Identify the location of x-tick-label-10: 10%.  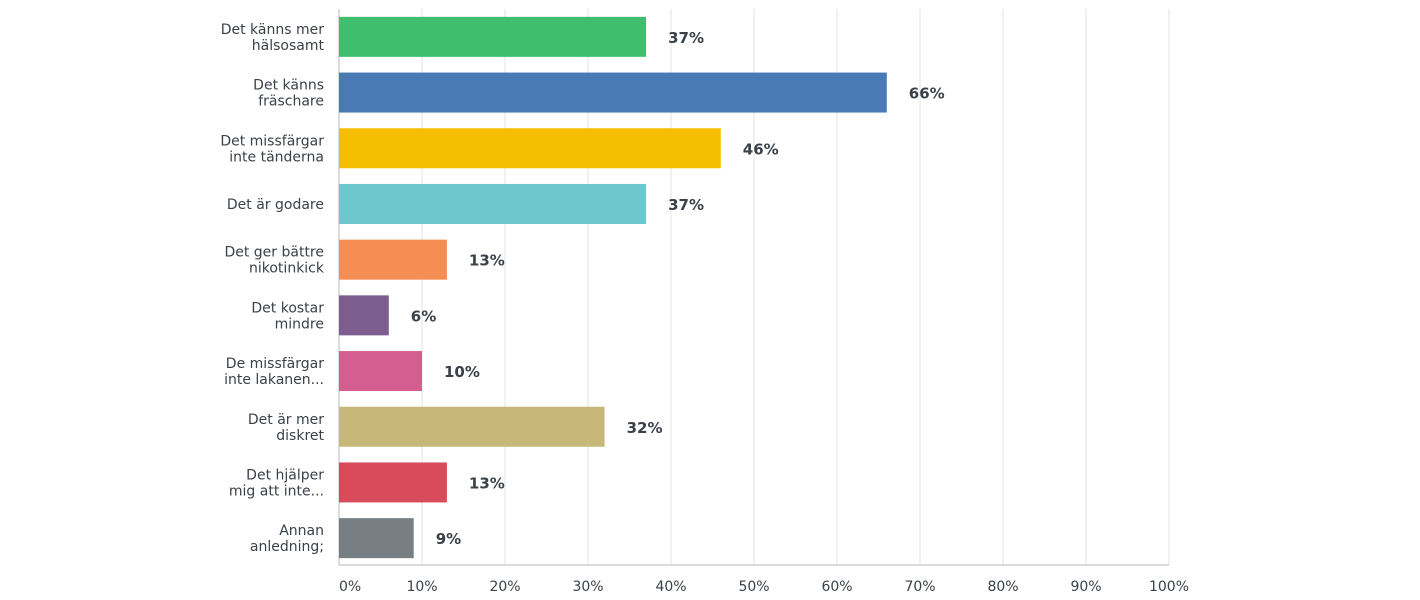
(421, 587).